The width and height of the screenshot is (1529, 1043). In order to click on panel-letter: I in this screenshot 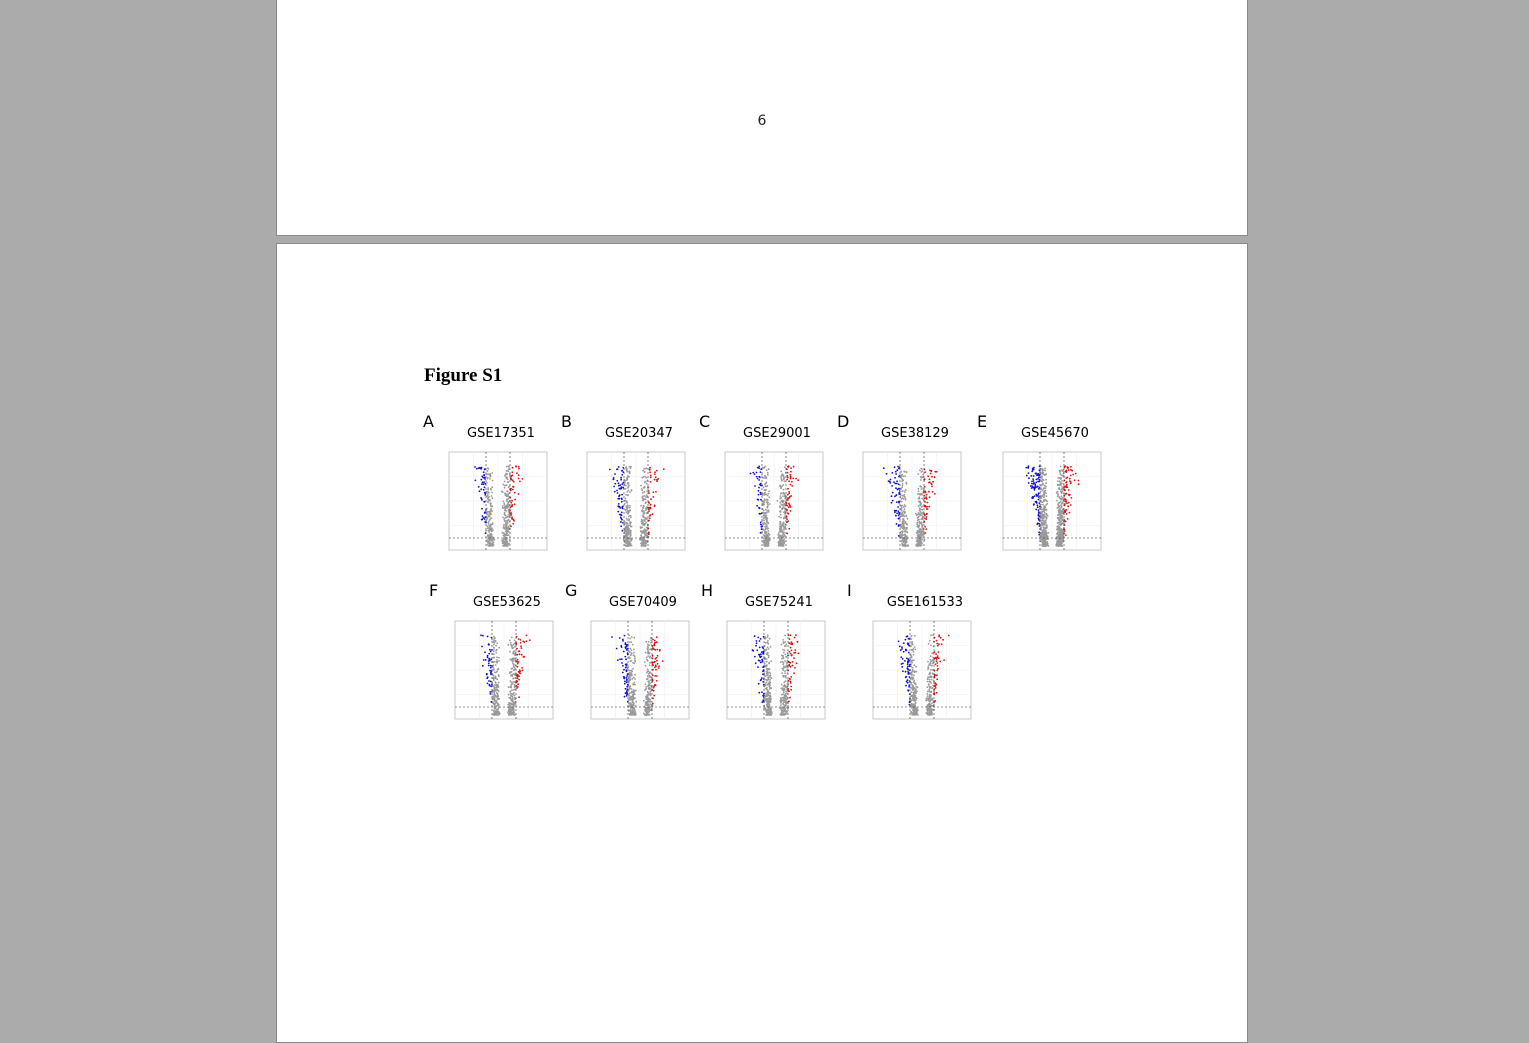, I will do `click(849, 590)`.